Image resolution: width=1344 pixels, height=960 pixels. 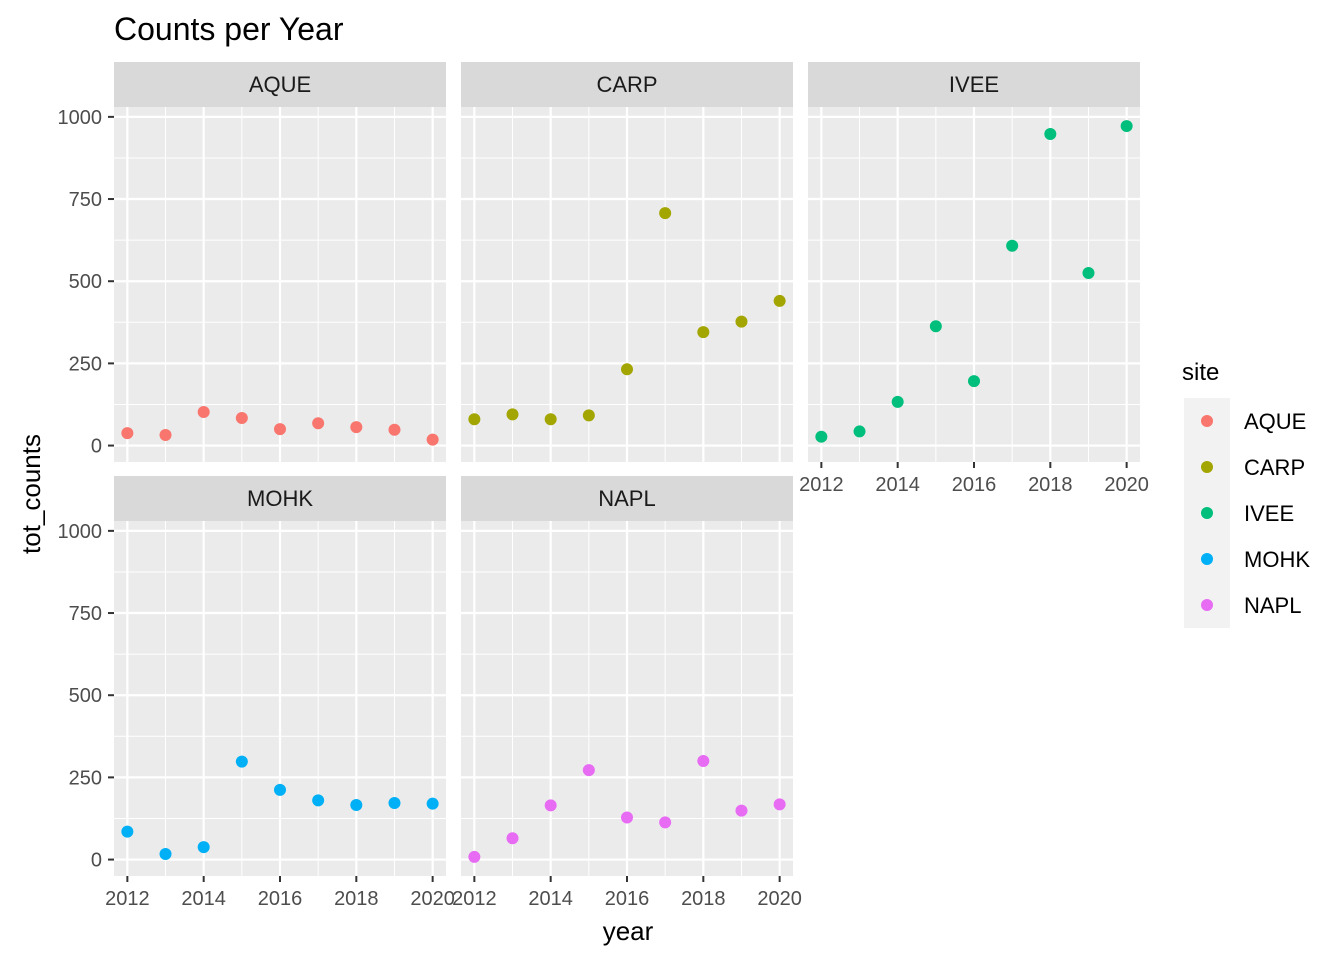 What do you see at coordinates (1207, 559) in the screenshot?
I see `legend-key-mohk` at bounding box center [1207, 559].